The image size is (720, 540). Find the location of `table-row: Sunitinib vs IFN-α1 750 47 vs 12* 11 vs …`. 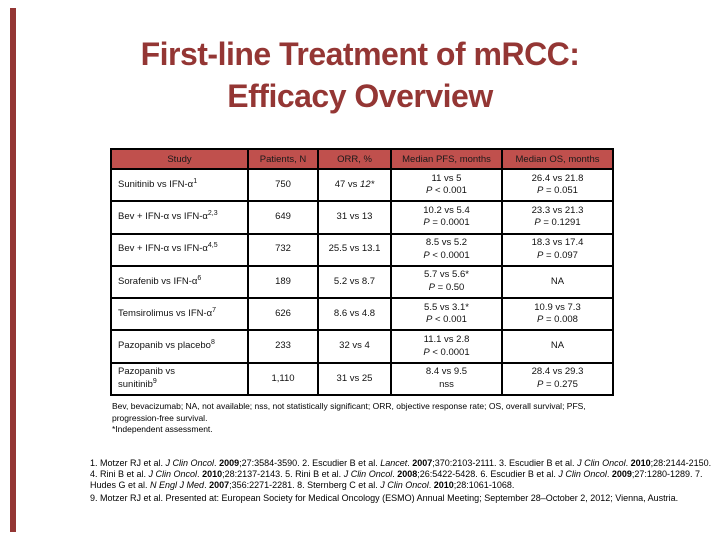

table-row: Sunitinib vs IFN-α1 750 47 vs 12* 11 vs … is located at coordinates (362, 185).